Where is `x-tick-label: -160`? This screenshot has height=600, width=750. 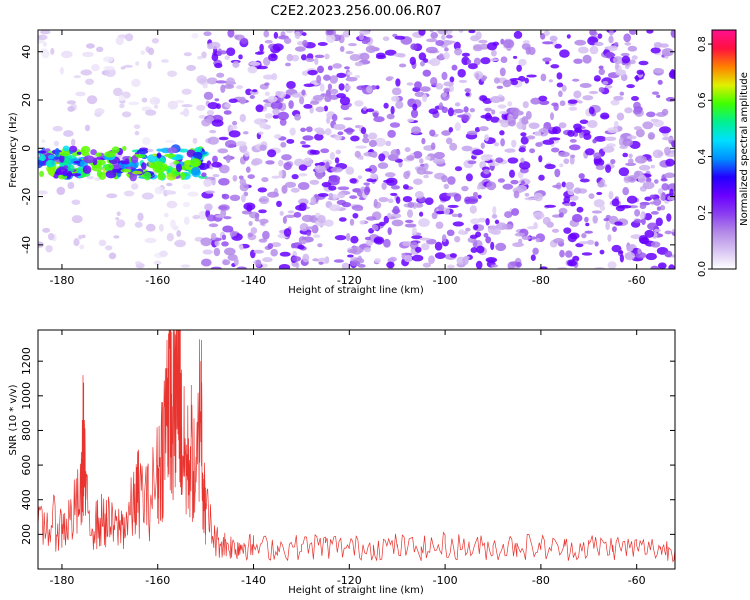
x-tick-label: -160 is located at coordinates (157, 580).